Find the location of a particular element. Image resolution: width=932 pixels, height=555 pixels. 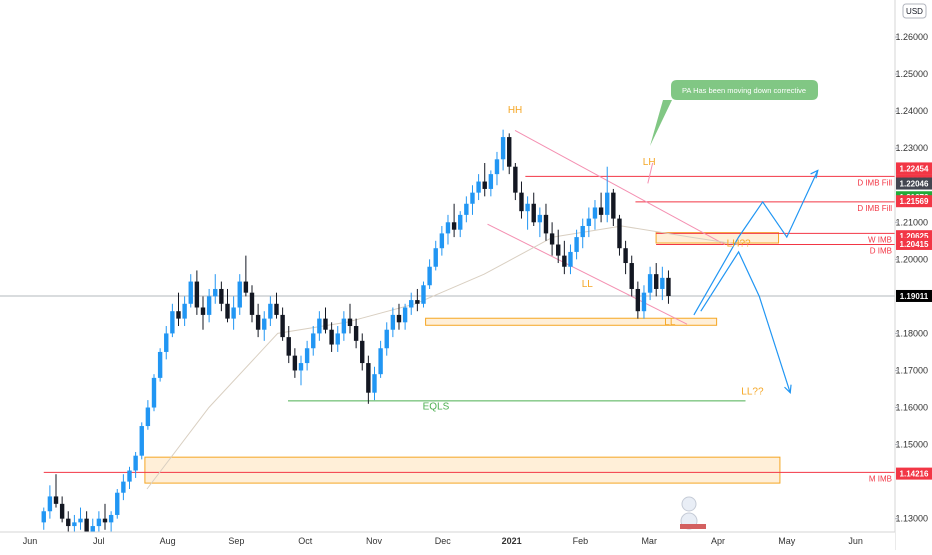

demand-zone is located at coordinates (571, 321).